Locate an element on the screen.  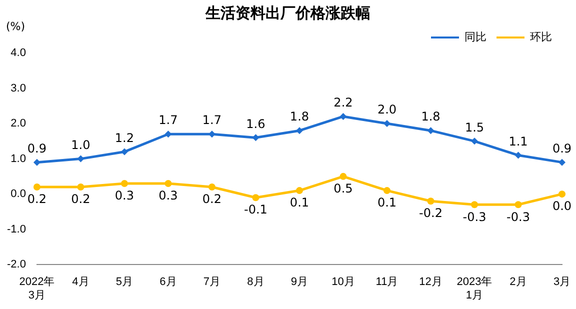
x-tick-label: 11月 is located at coordinates (387, 282).